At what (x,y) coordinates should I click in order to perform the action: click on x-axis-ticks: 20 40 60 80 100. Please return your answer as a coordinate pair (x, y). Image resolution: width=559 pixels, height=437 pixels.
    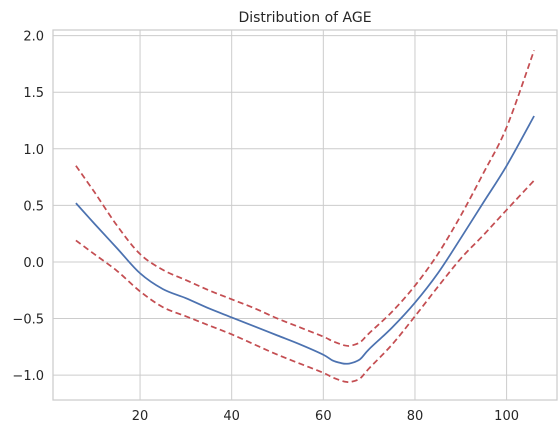
    Looking at the image, I should click on (325, 416).